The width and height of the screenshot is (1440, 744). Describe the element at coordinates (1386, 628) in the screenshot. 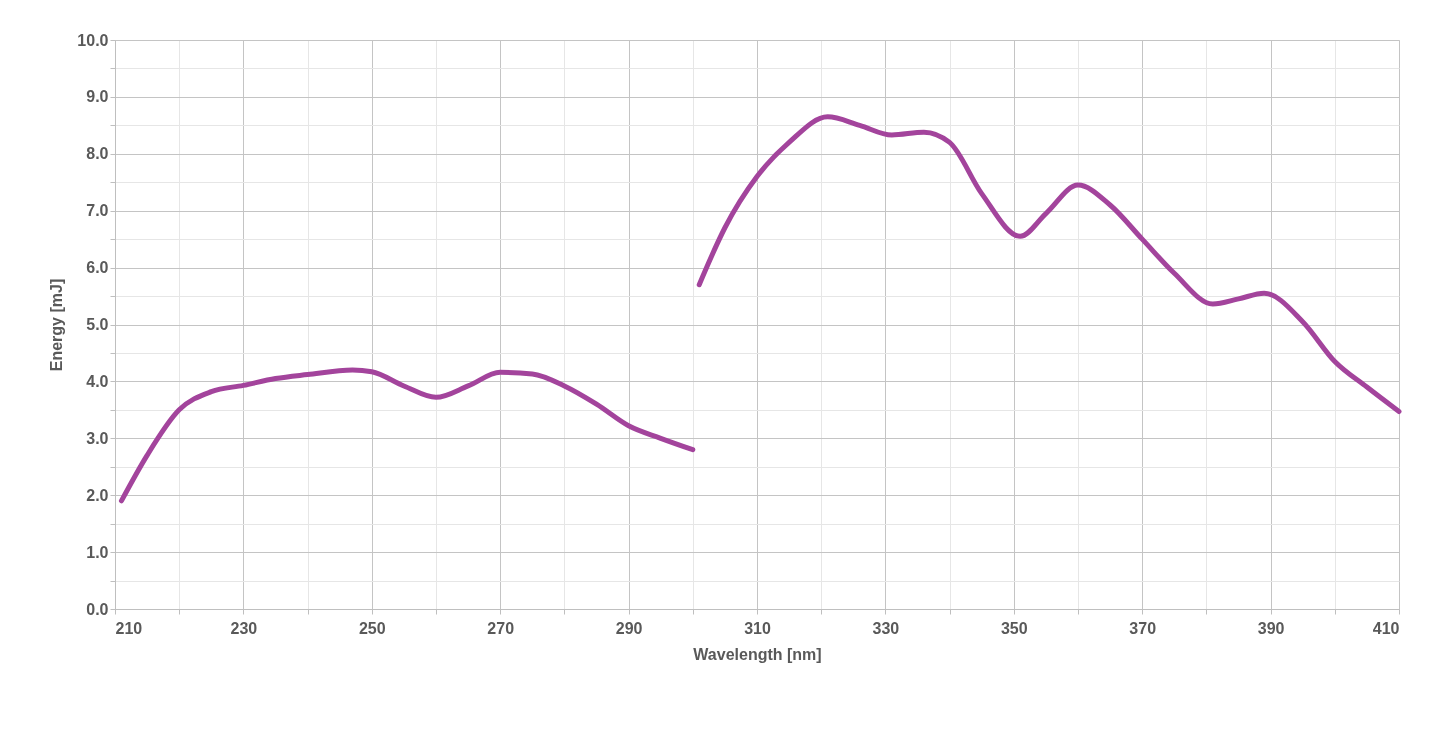

I see `x-tick-label: 410` at that location.